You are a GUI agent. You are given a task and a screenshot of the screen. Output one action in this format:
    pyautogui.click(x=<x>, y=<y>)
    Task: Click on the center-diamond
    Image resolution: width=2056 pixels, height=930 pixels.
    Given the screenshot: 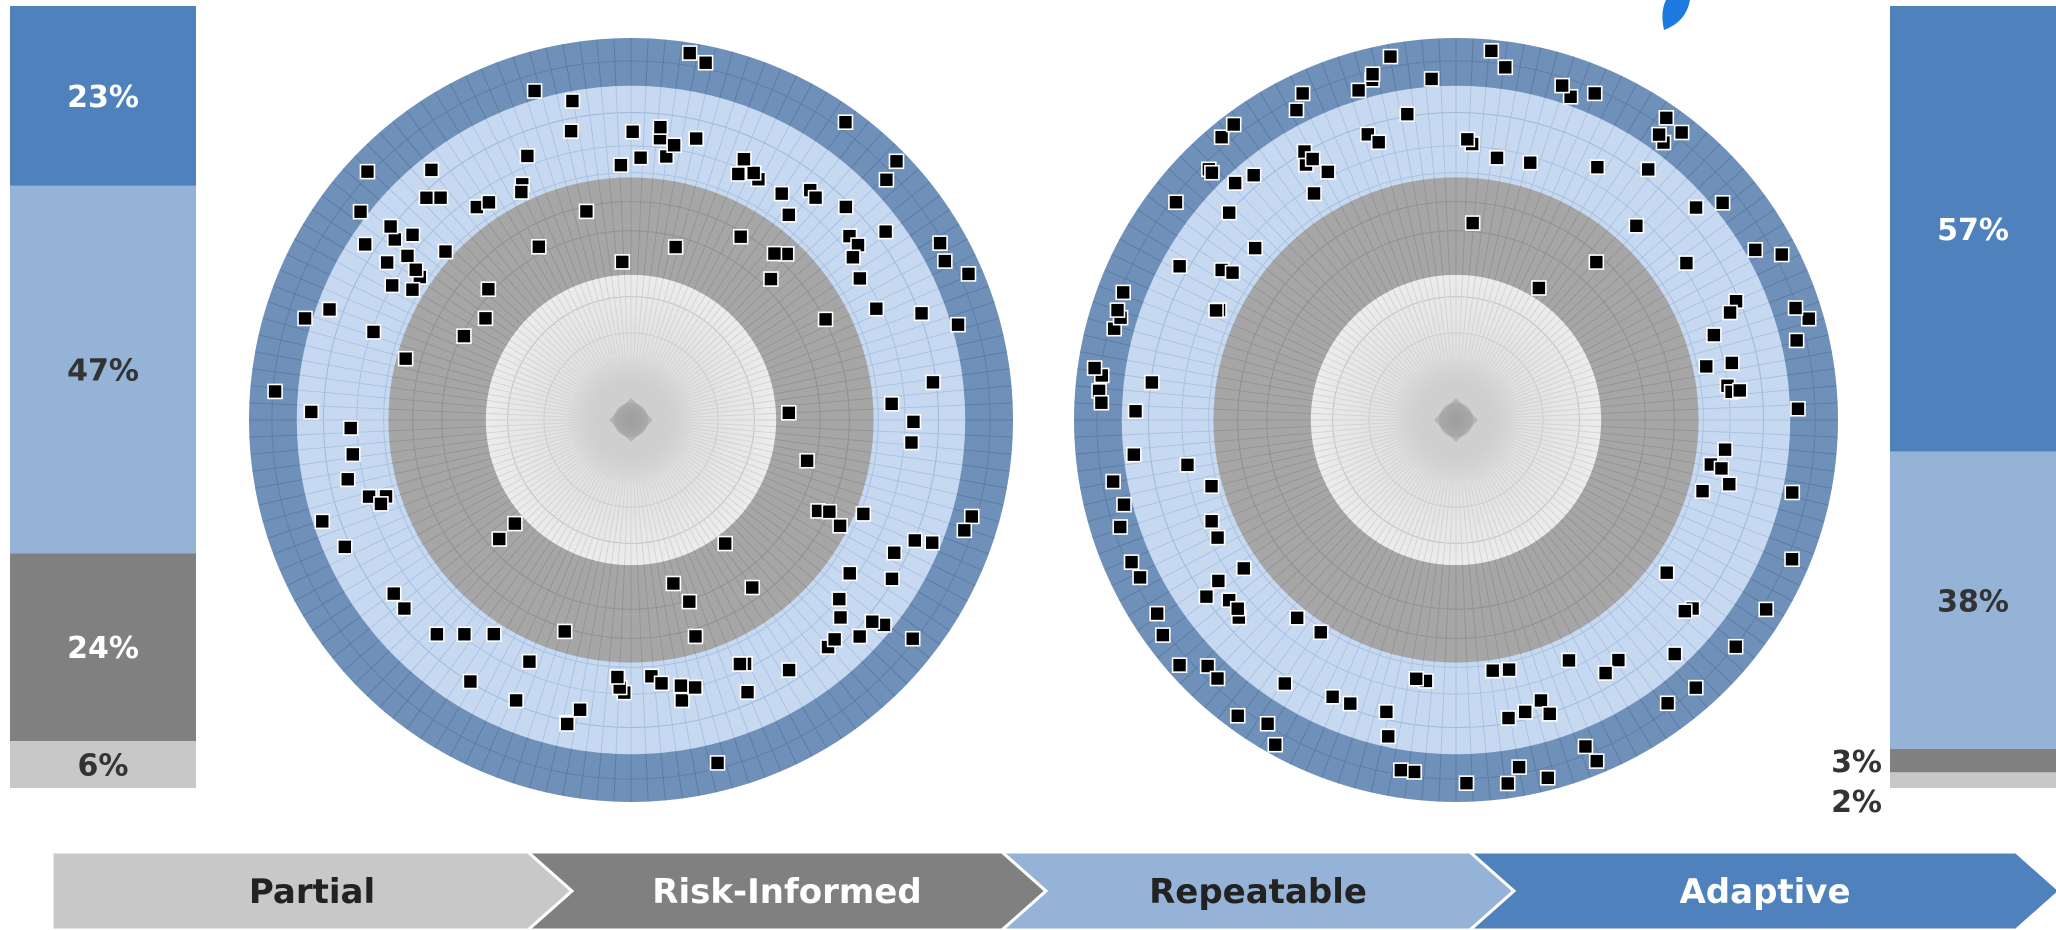 What is the action you would take?
    pyautogui.click(x=1456, y=420)
    